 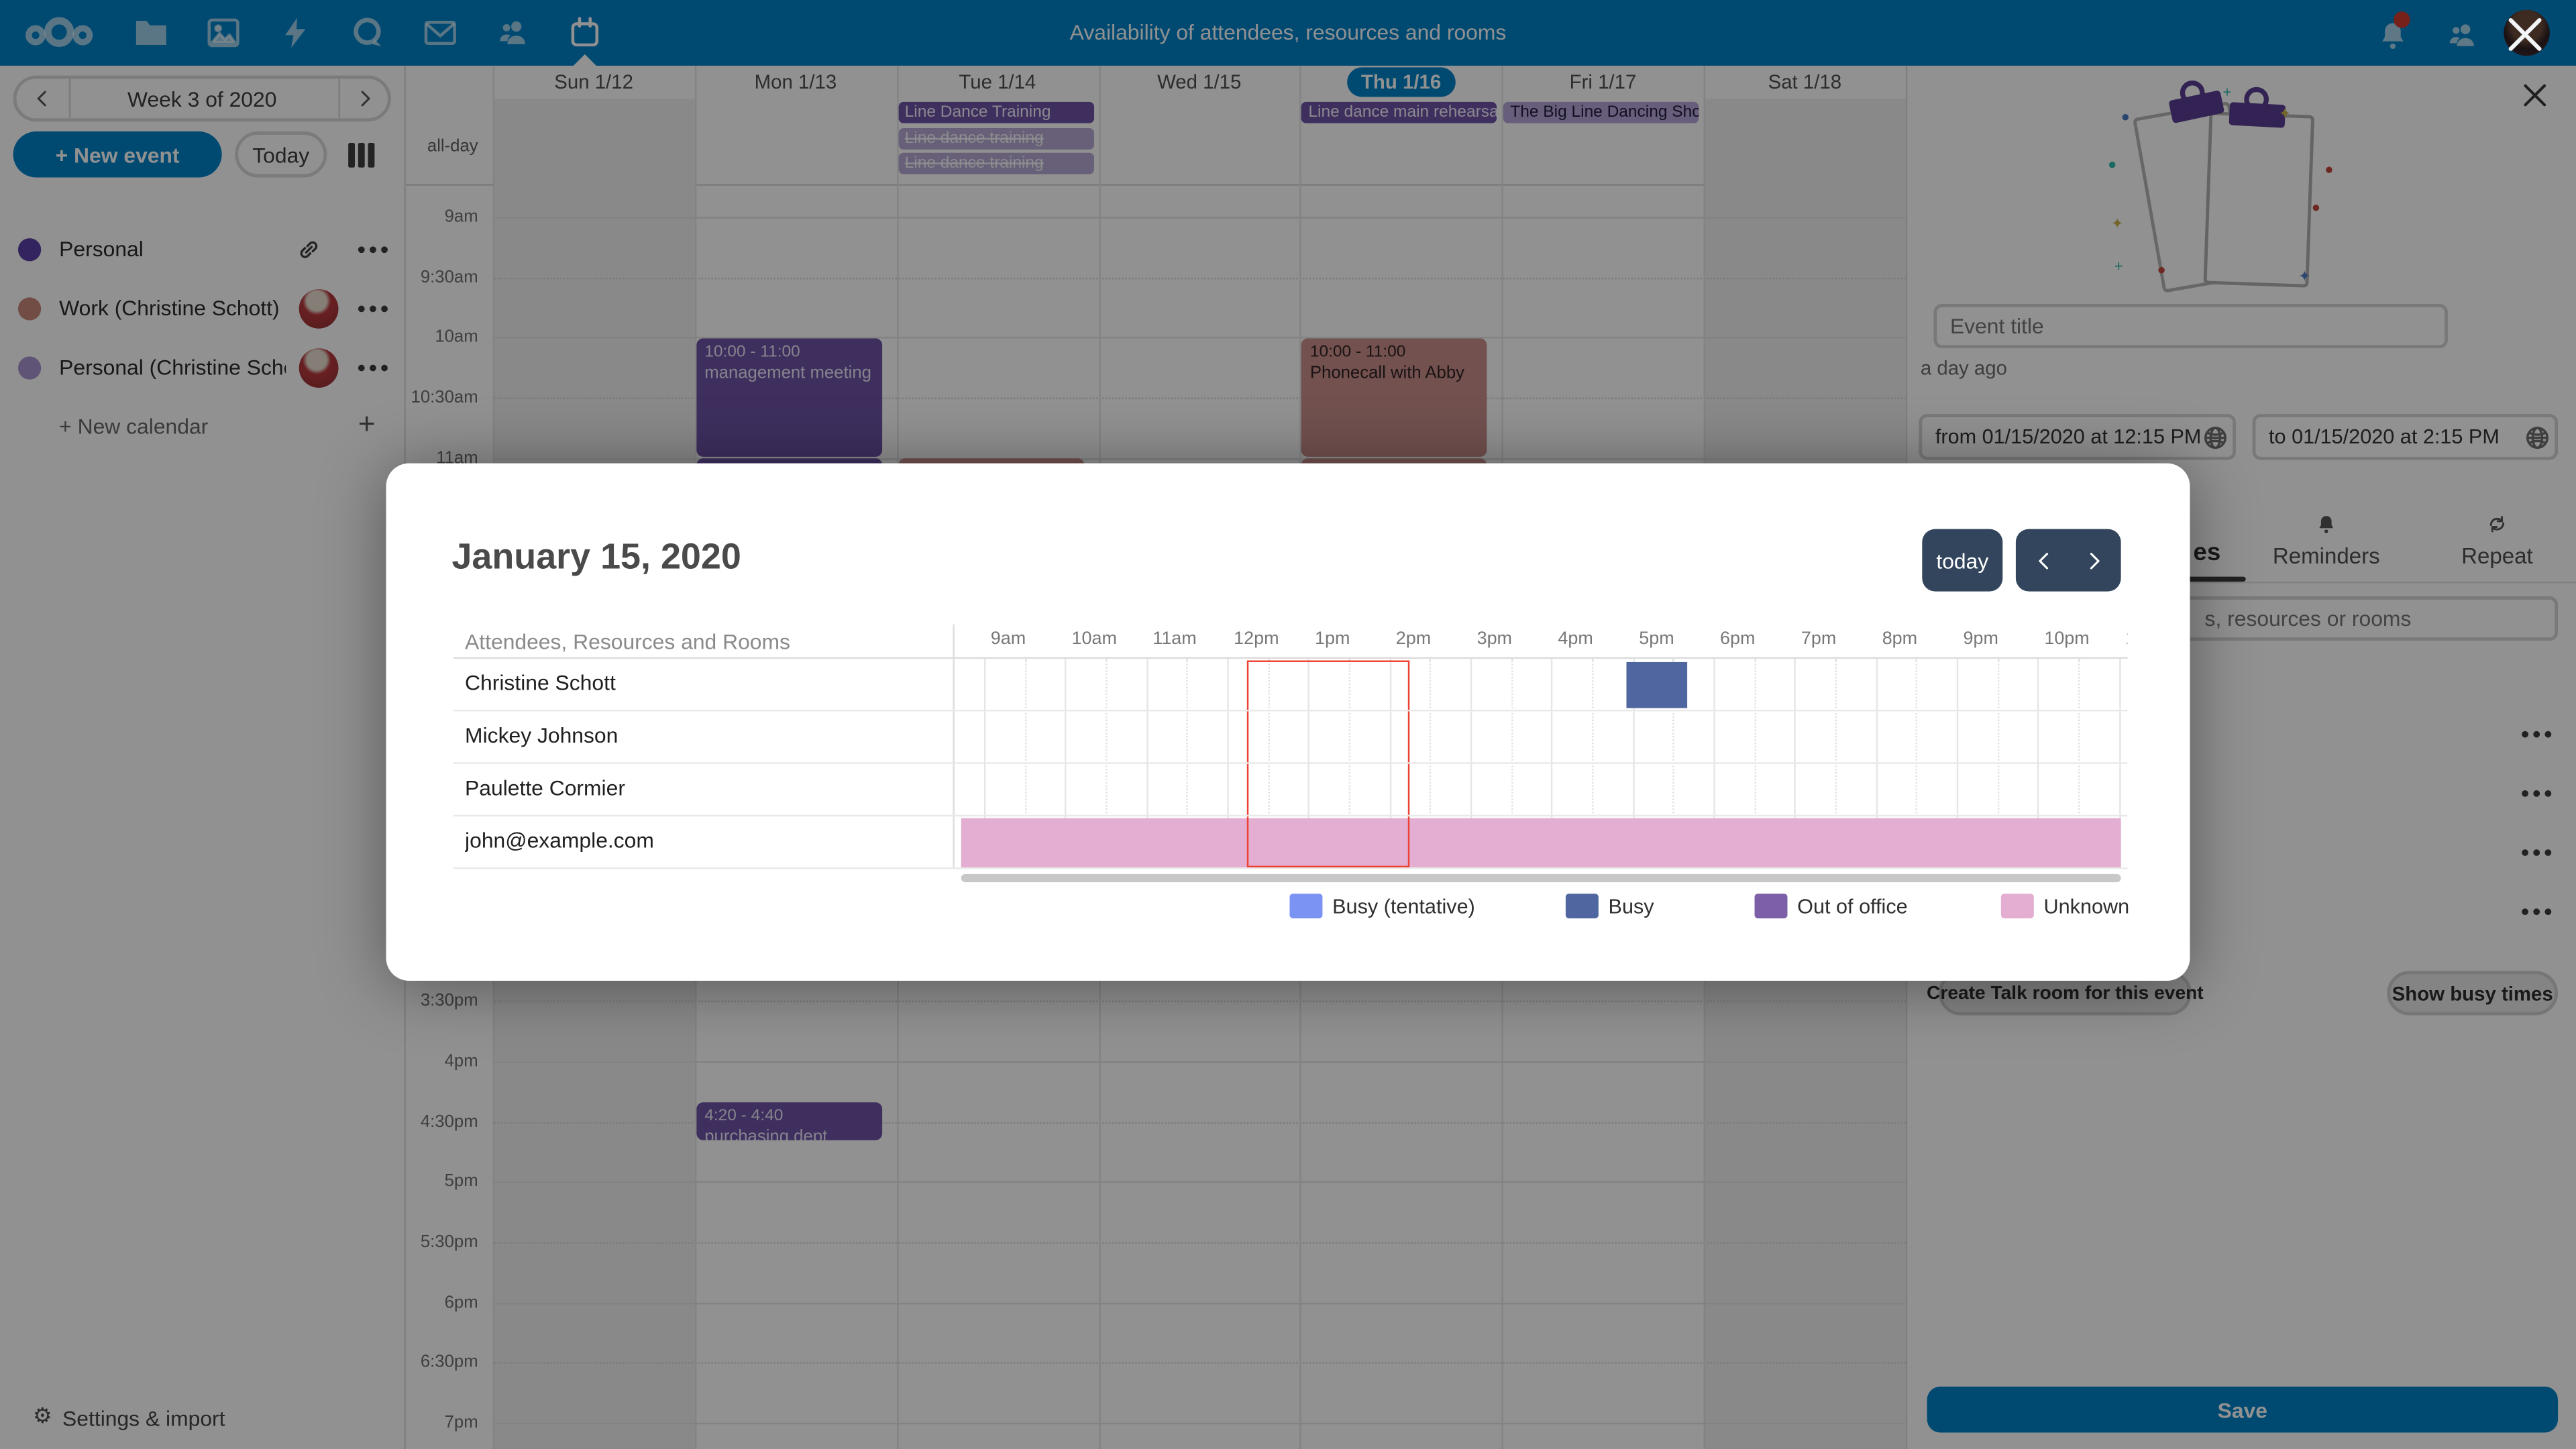 I want to click on allday-event: Line dance main rehearsal, so click(x=1399, y=112).